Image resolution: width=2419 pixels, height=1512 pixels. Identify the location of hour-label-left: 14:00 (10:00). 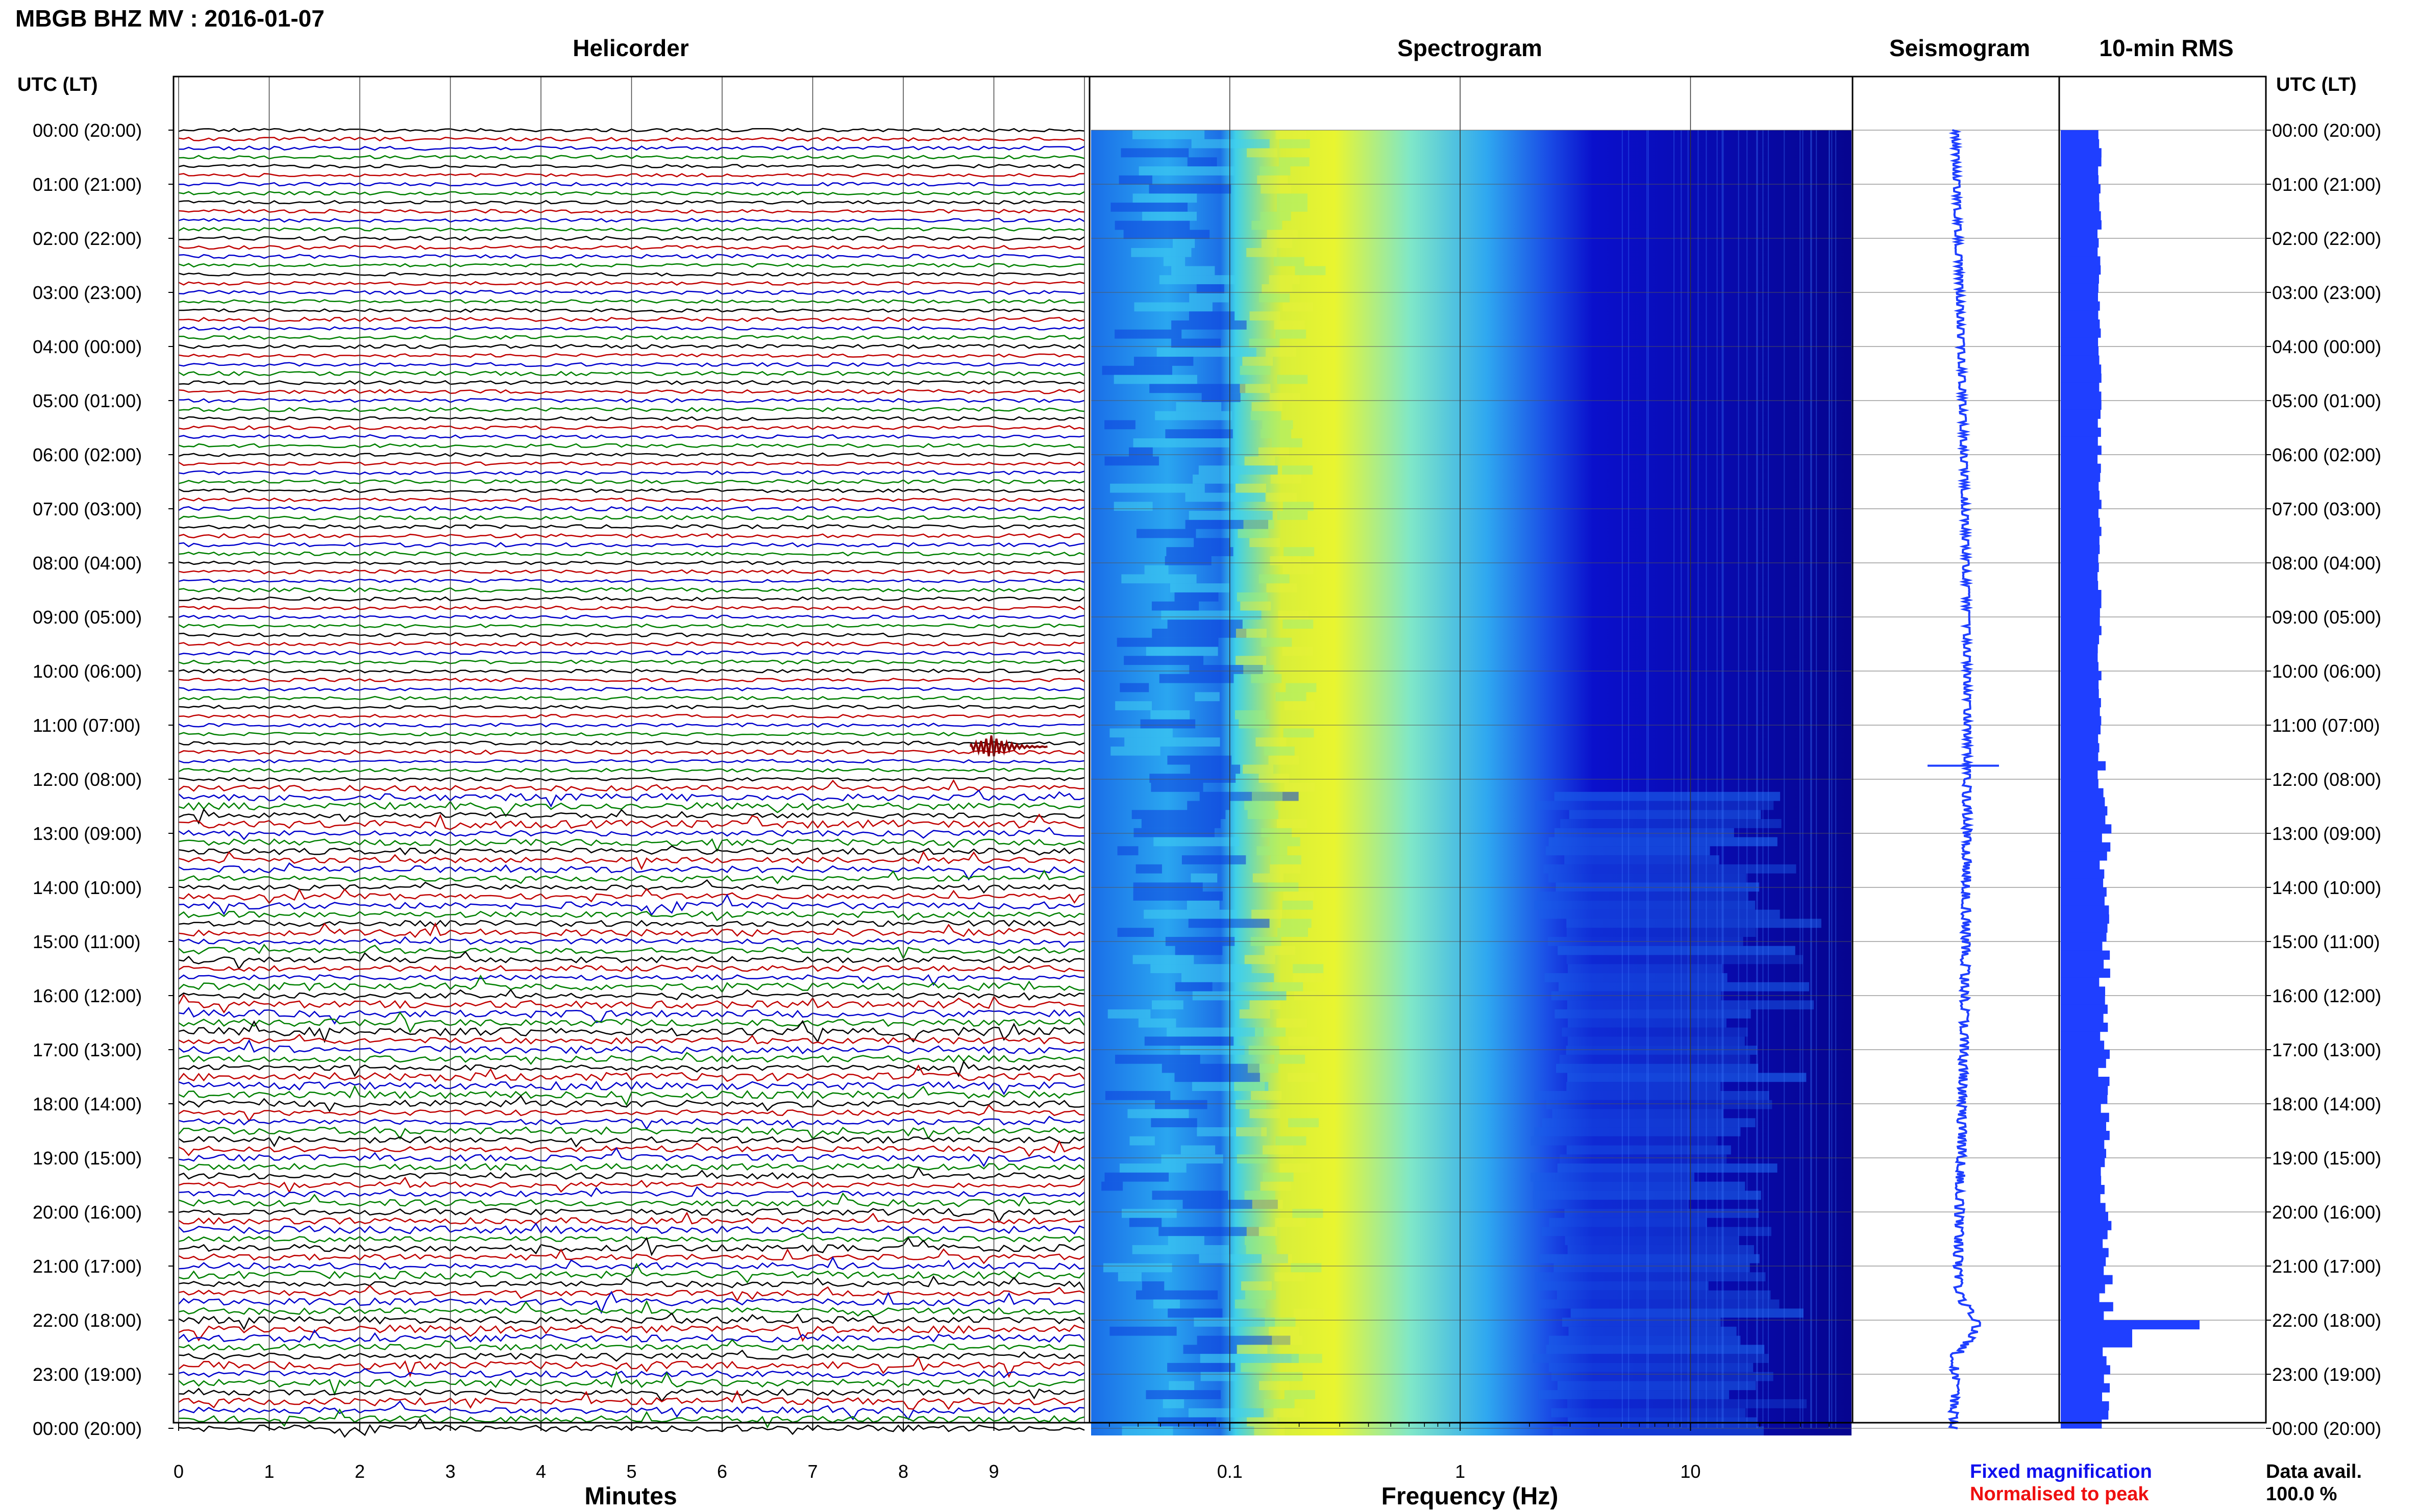
(87, 887).